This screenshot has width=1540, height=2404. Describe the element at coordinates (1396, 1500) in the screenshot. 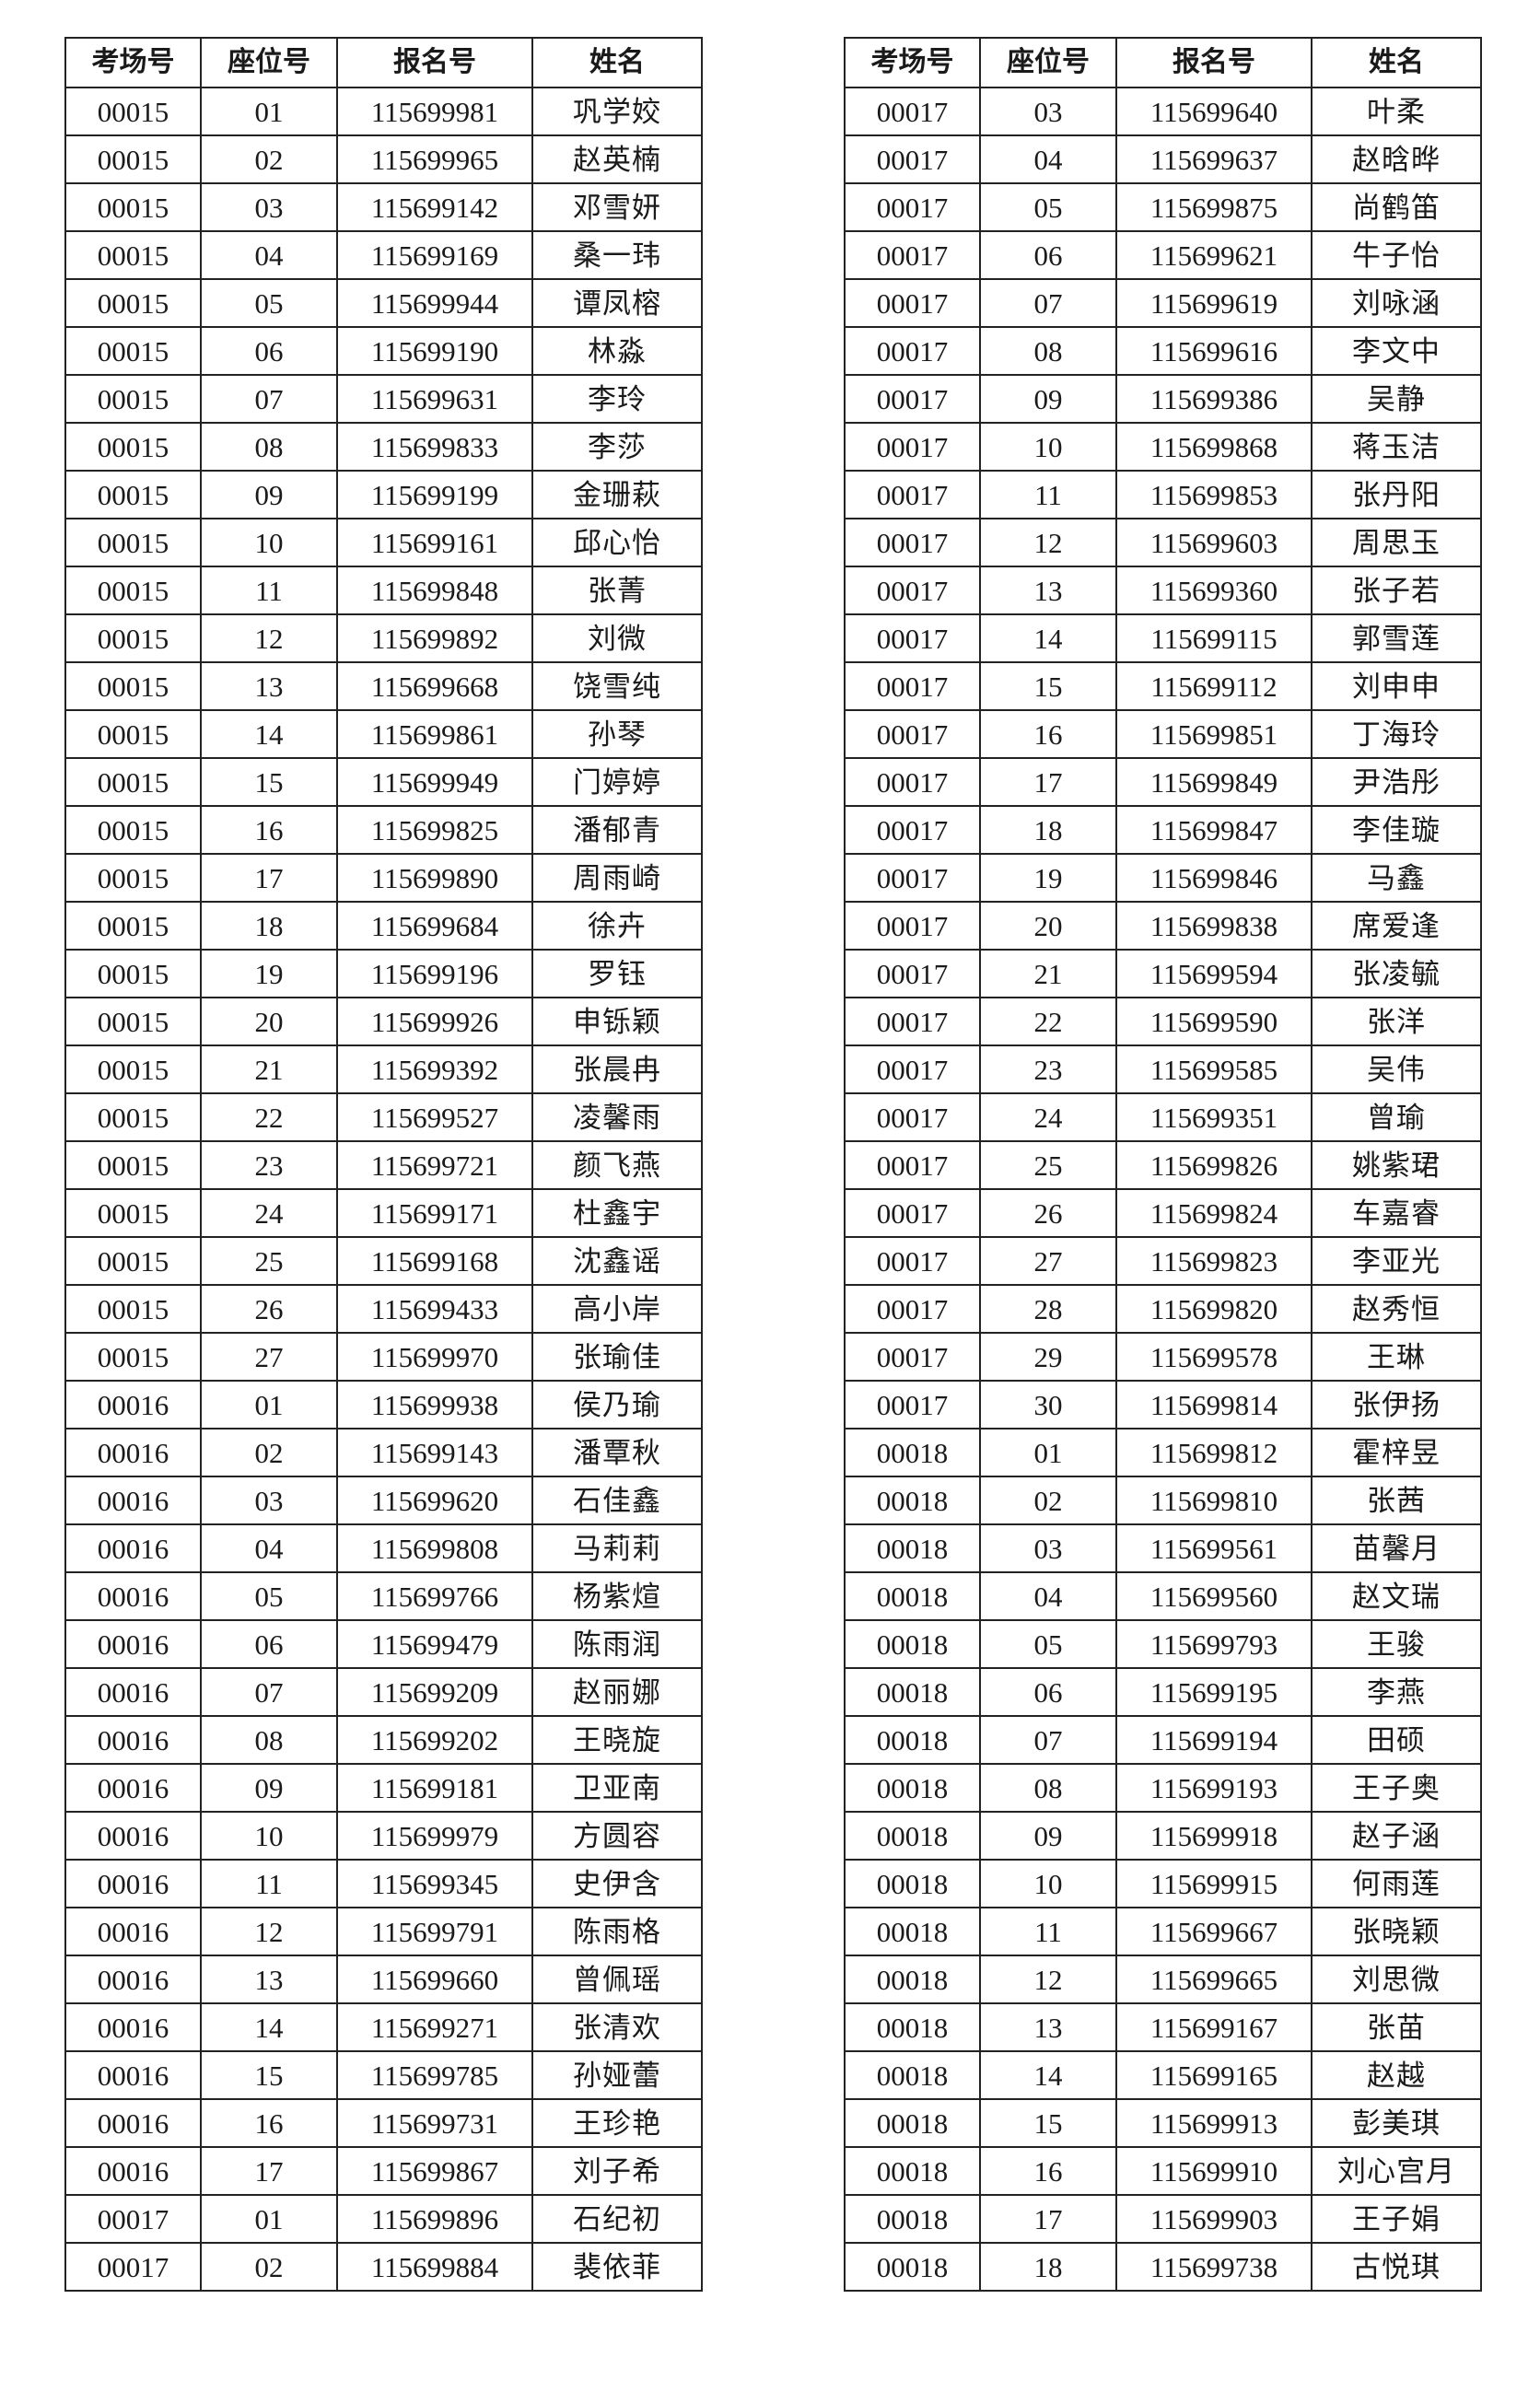

I see `name-cell: 张茜` at that location.